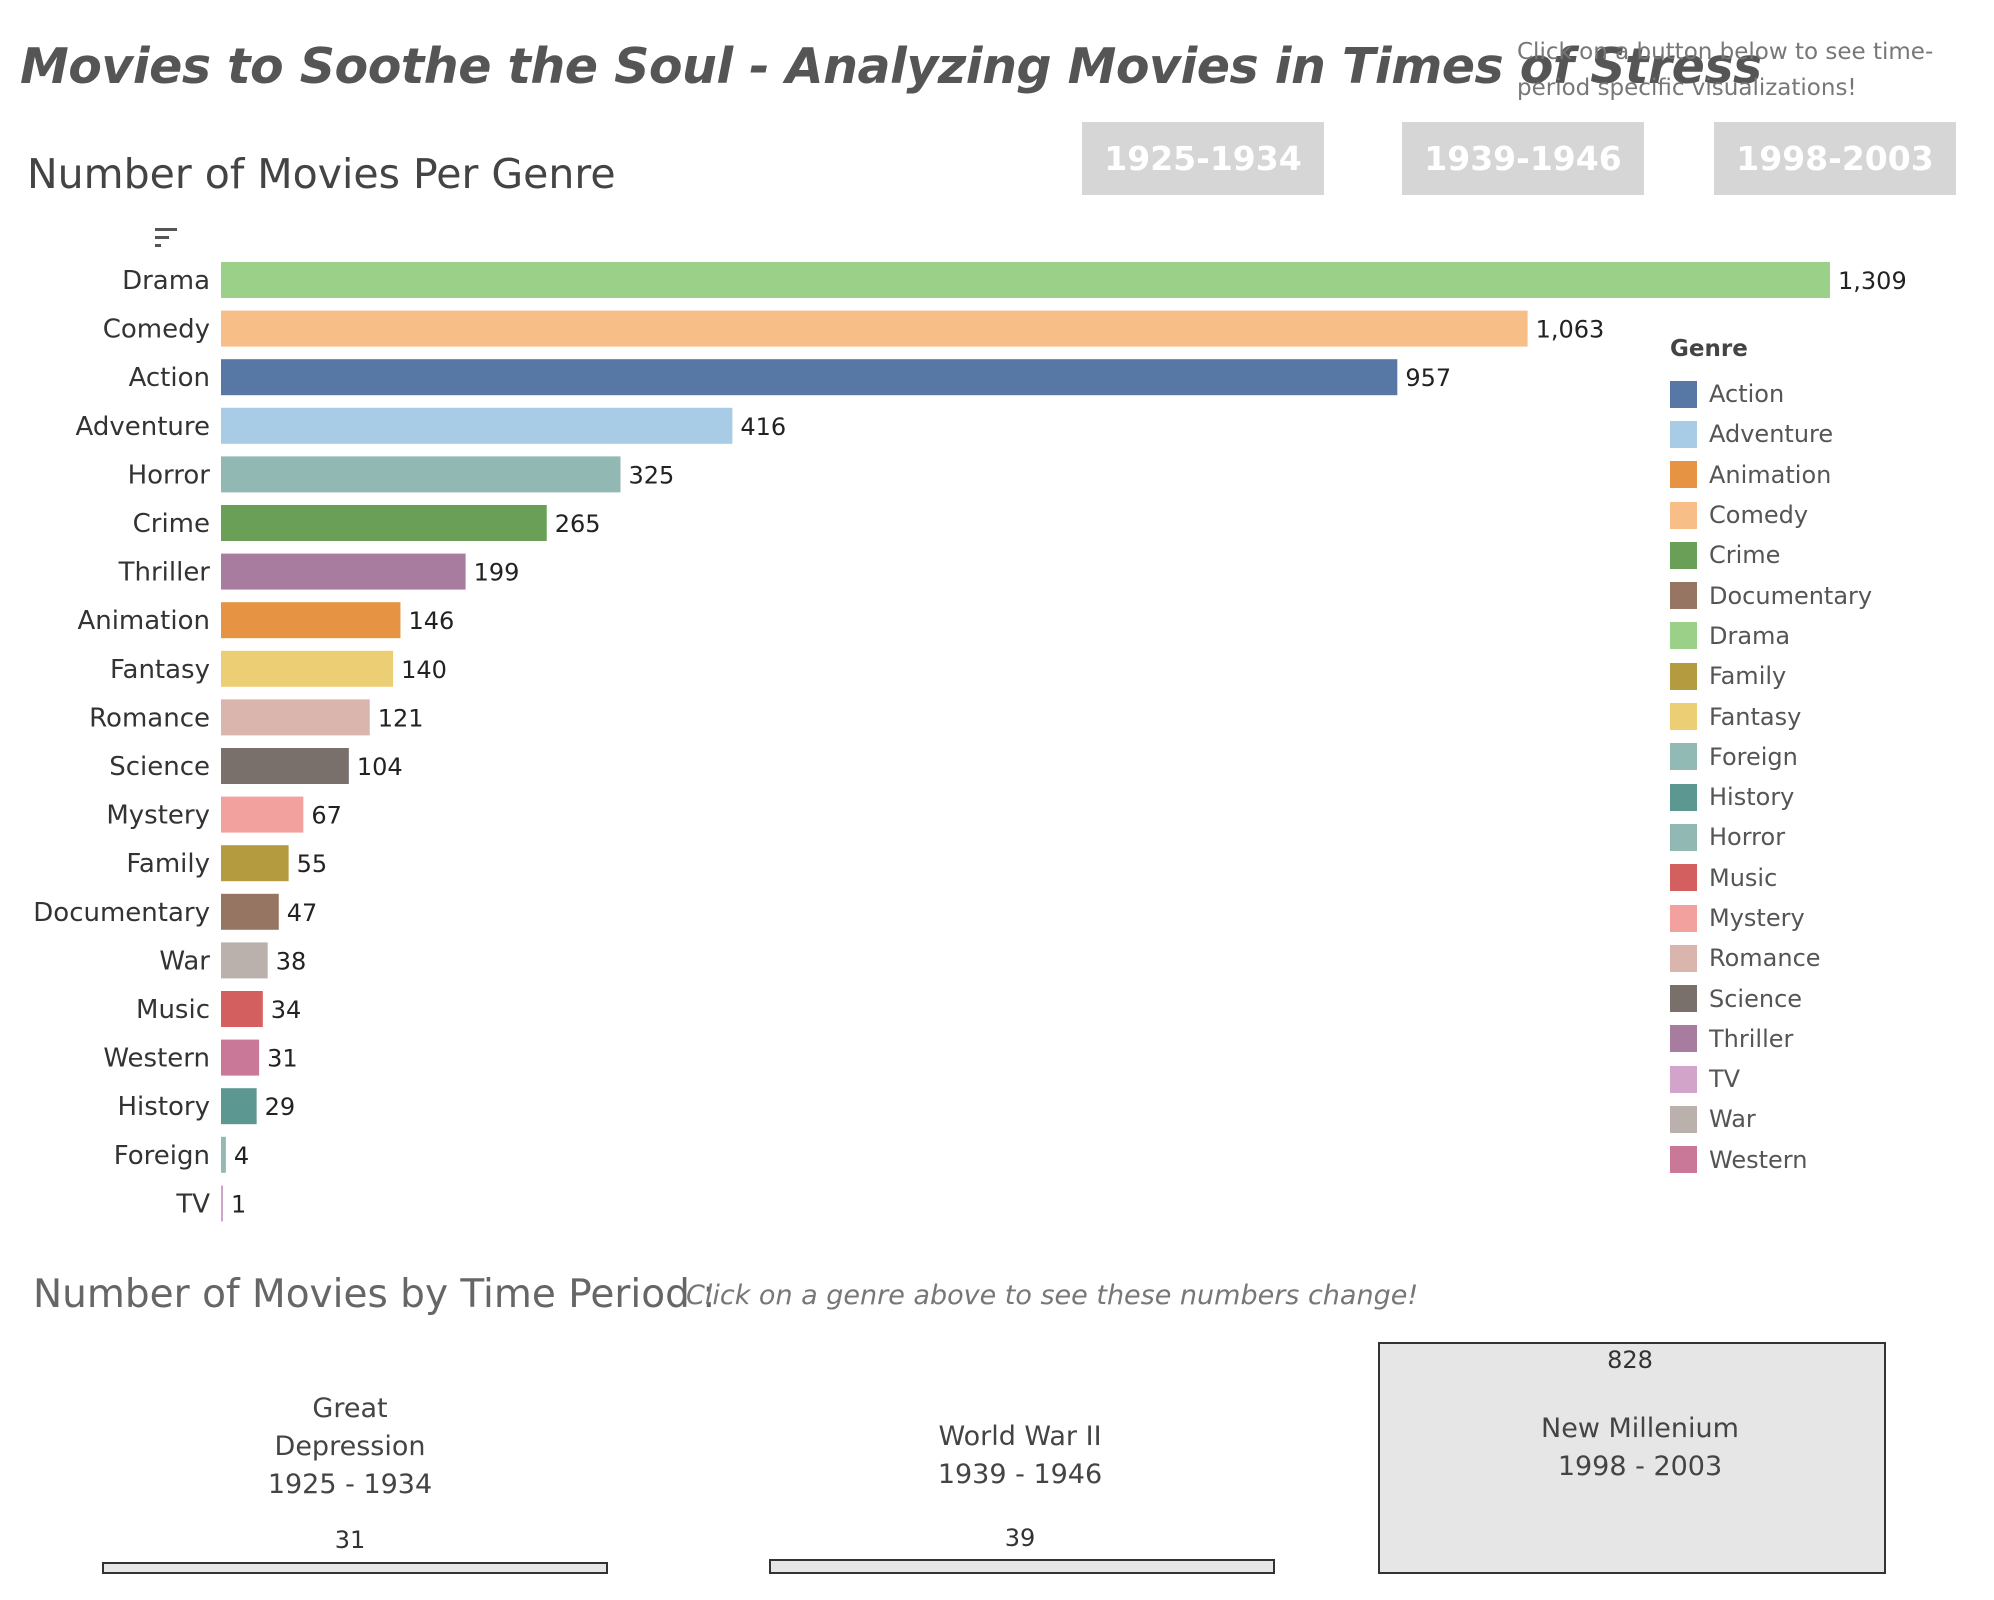 The width and height of the screenshot is (1994, 1600). I want to click on bar-history, so click(239, 1106).